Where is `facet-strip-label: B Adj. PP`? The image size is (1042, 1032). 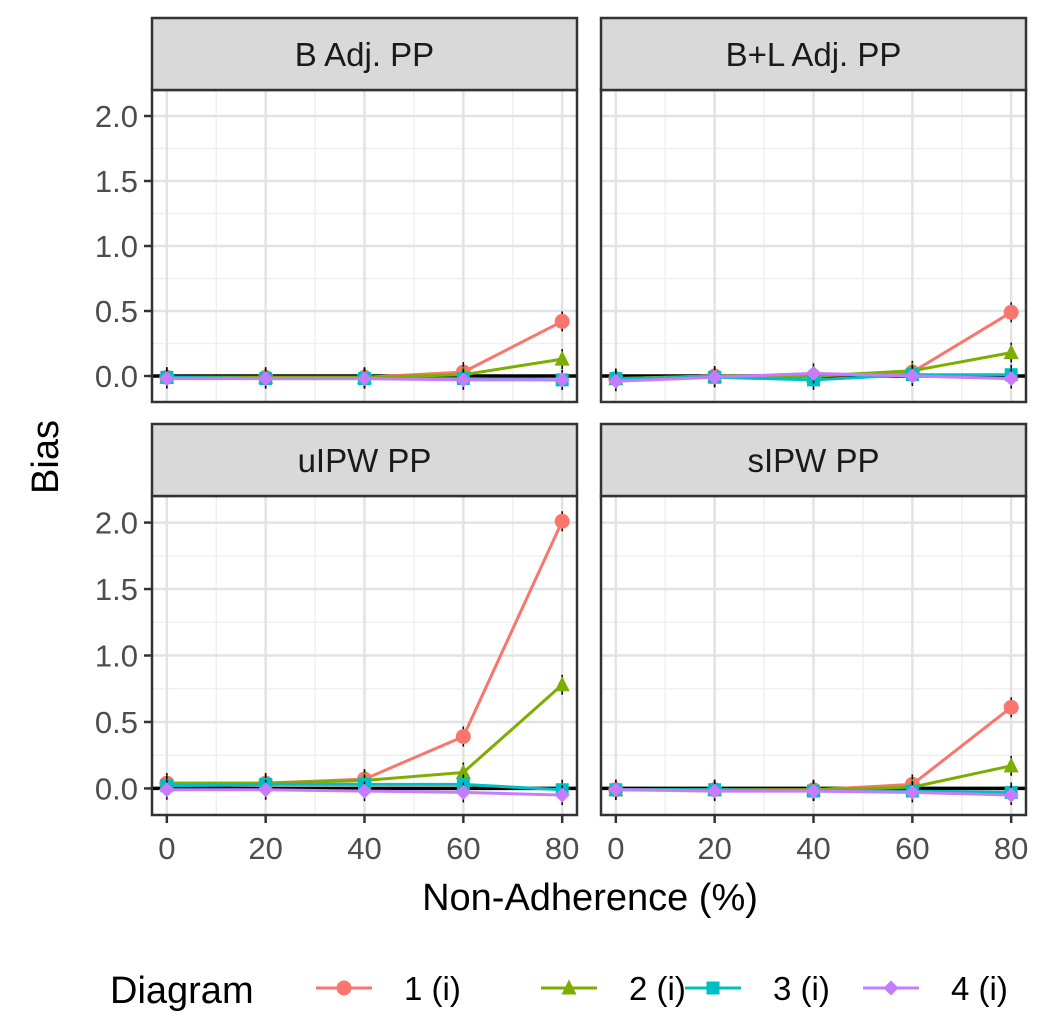 facet-strip-label: B Adj. PP is located at coordinates (364, 54).